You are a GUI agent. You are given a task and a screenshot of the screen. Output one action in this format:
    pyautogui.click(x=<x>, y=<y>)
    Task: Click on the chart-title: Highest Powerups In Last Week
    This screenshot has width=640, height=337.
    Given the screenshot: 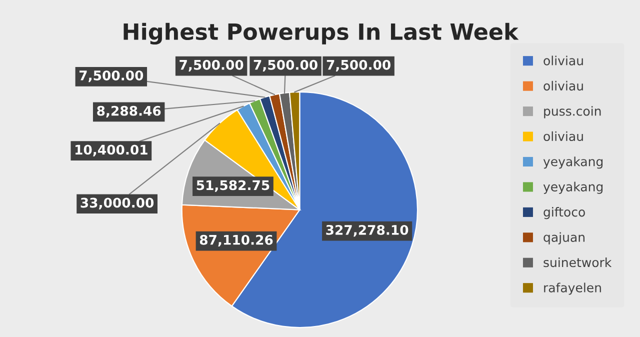 What is the action you would take?
    pyautogui.click(x=321, y=33)
    